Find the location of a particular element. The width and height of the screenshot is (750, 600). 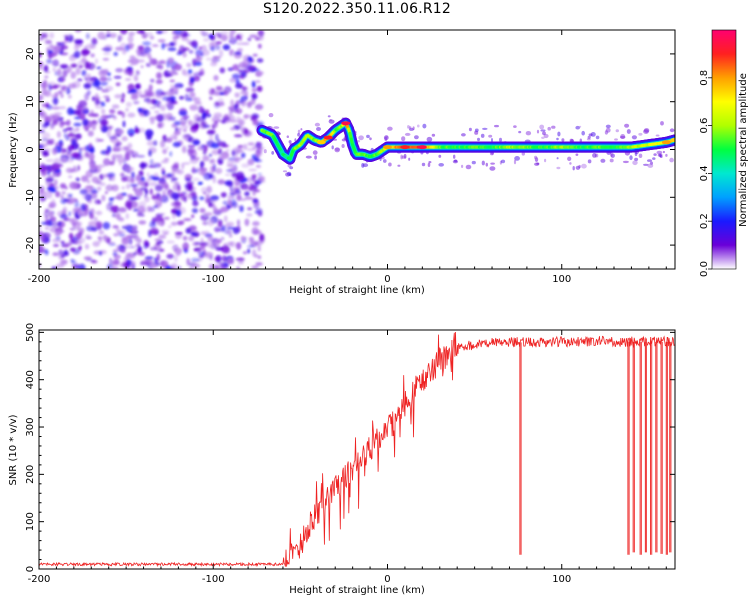

spectrogram-y-axis-label: Frequency (Hz) is located at coordinates (13, 150).